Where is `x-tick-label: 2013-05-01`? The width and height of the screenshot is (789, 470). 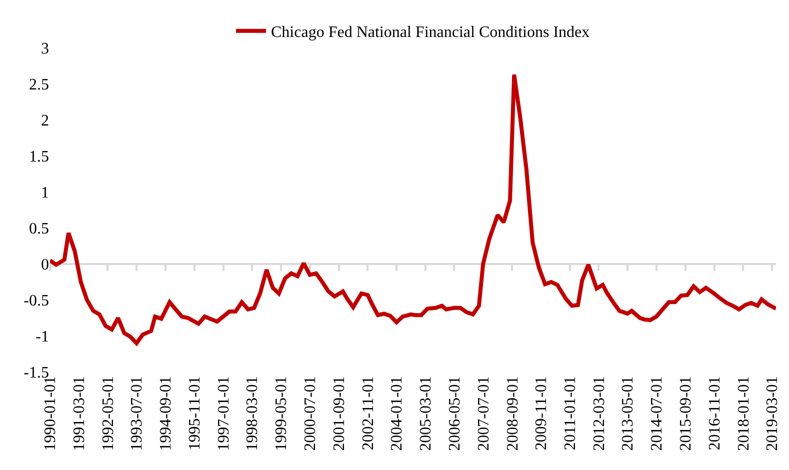 x-tick-label: 2013-05-01 is located at coordinates (628, 413).